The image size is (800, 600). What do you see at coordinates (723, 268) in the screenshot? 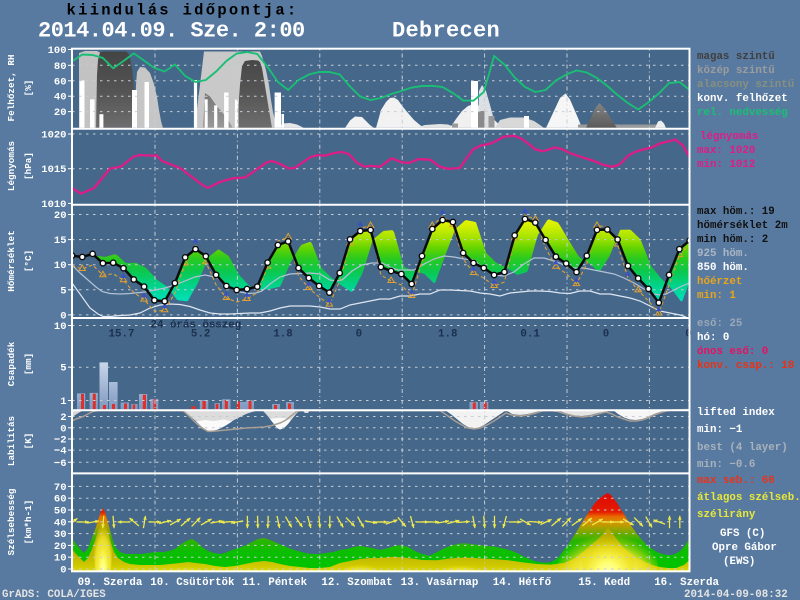
I see `svg-text: 850 höm.` at bounding box center [723, 268].